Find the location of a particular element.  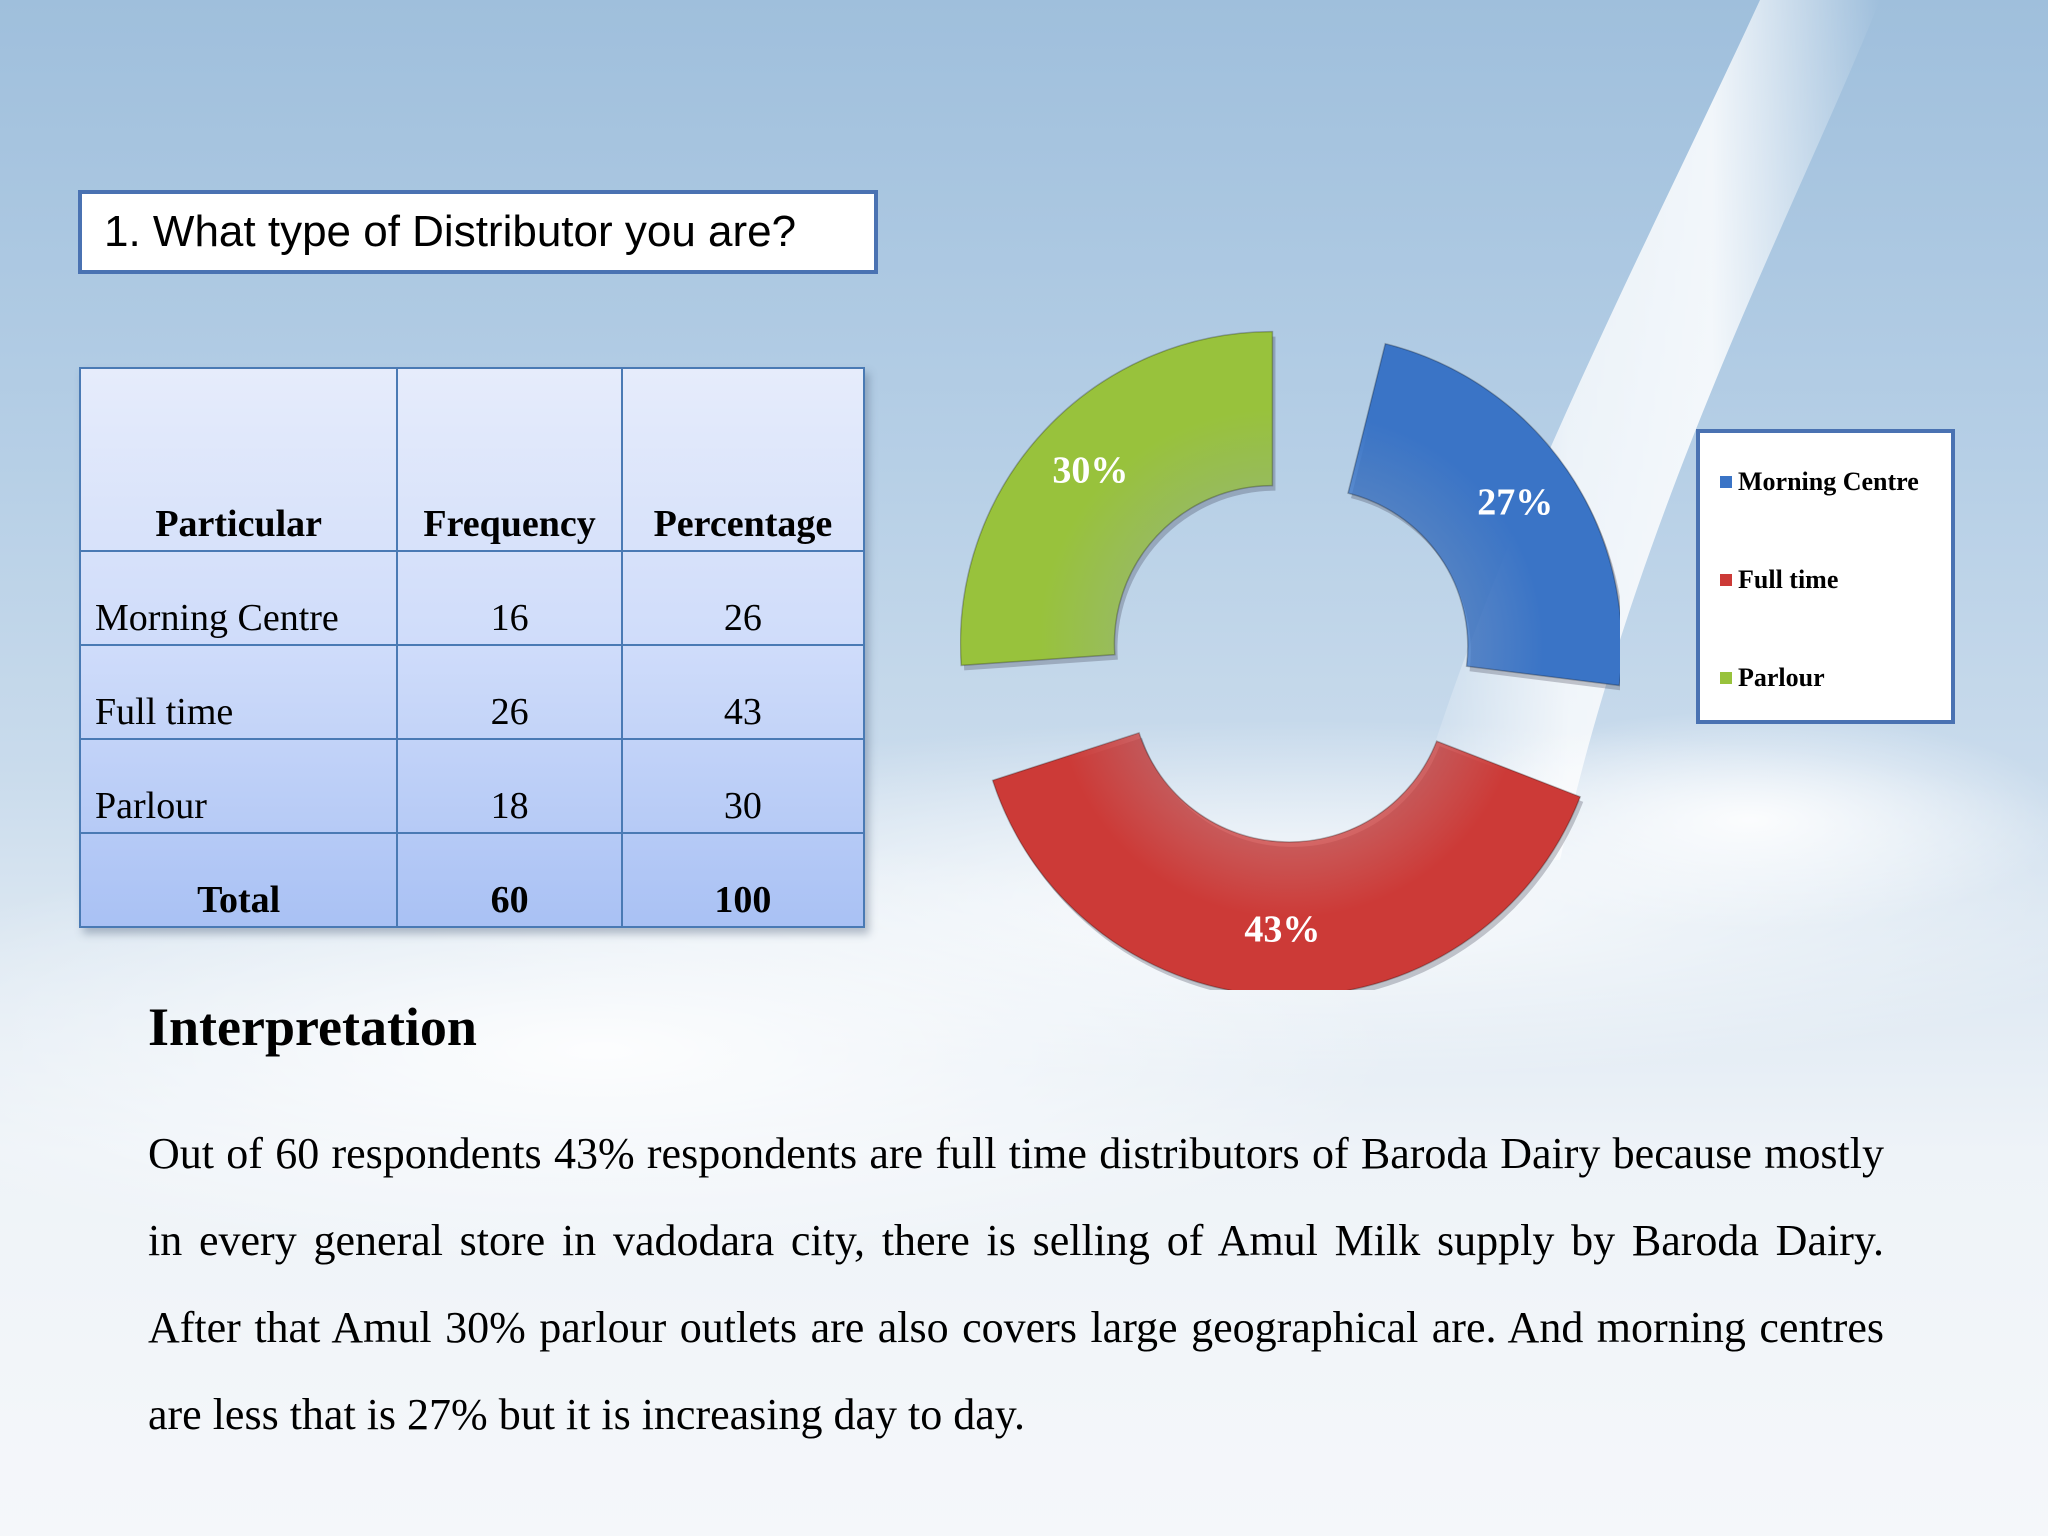

question-title: 1. What type of Distributor you are? is located at coordinates (478, 232).